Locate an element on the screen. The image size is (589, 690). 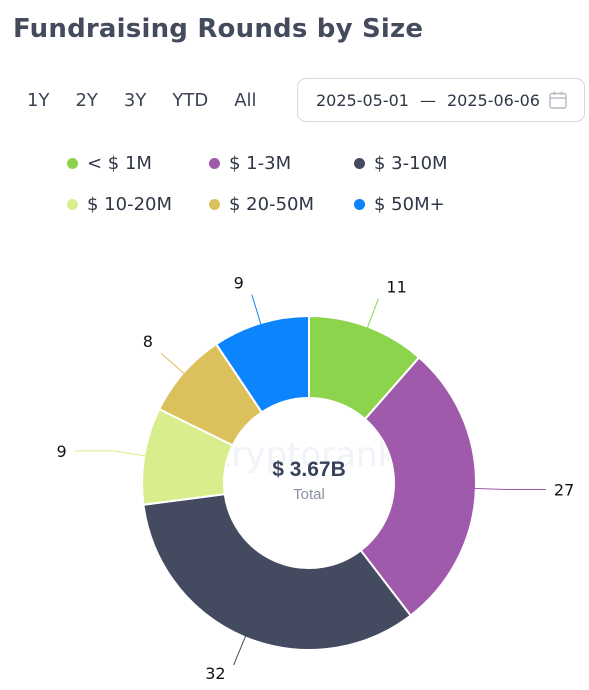
range-button-2y: 2Y is located at coordinates (86, 100).